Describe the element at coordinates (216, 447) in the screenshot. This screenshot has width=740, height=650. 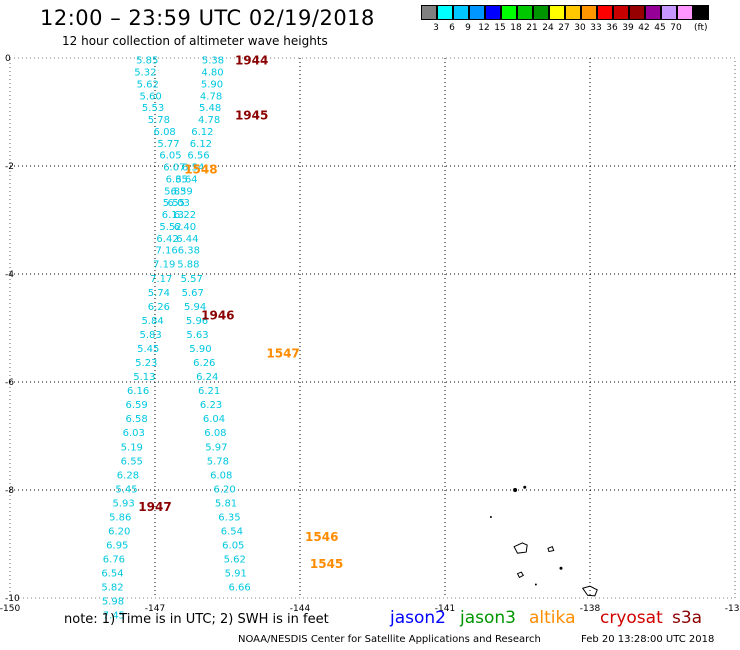
I see `swh-label: 5.97` at that location.